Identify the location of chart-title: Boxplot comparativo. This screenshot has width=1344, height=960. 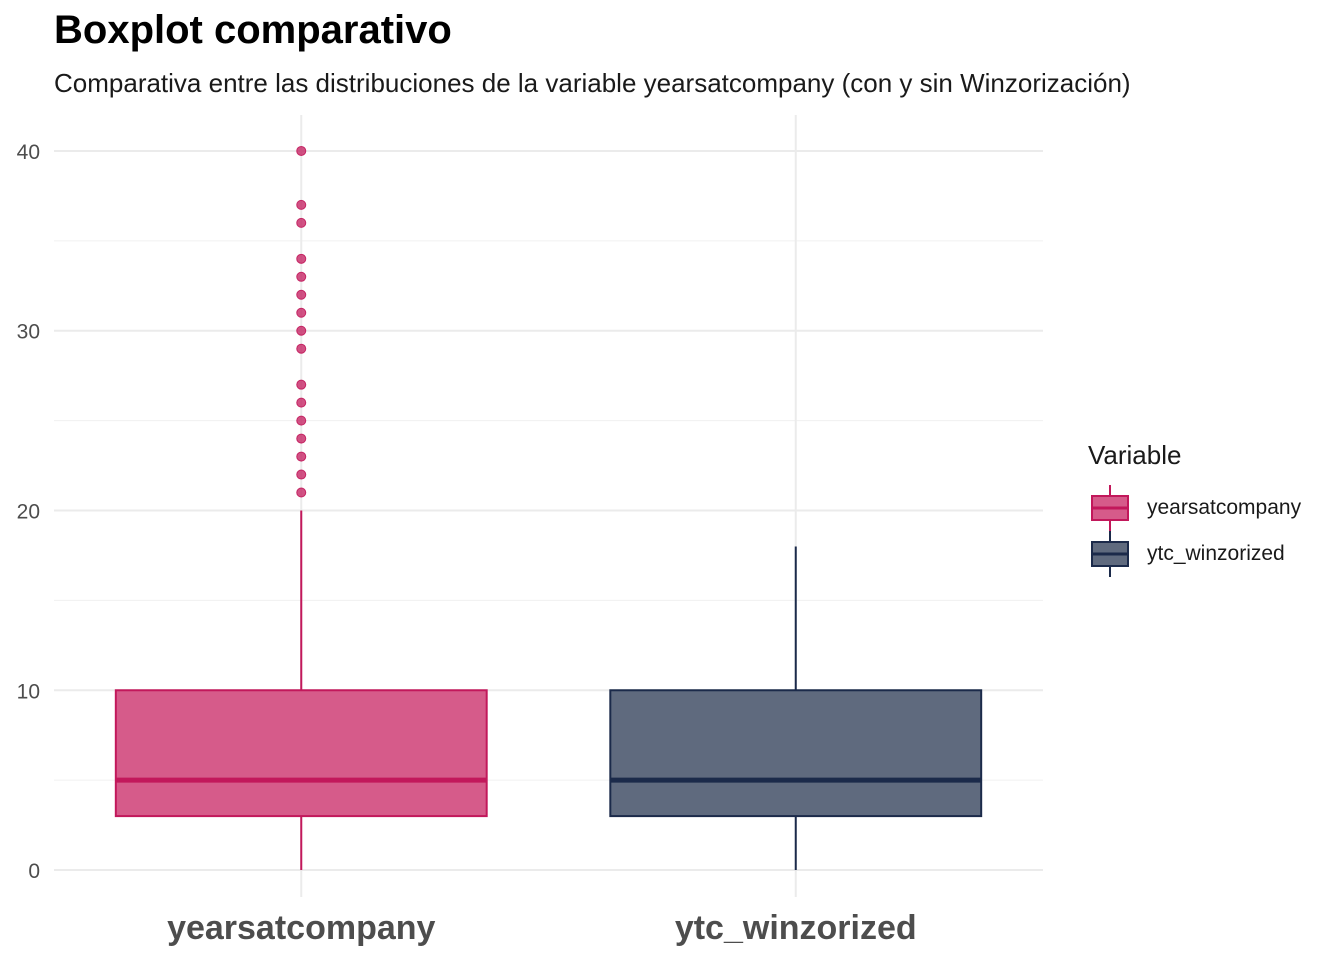
(253, 30).